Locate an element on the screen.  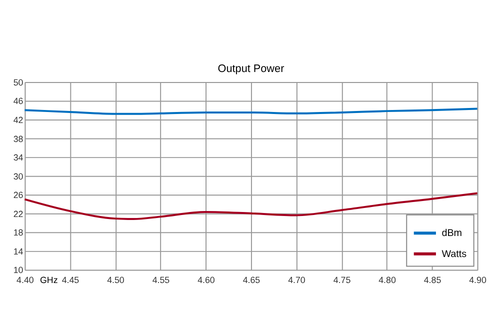
x-tick-label: 4.60 is located at coordinates (206, 280).